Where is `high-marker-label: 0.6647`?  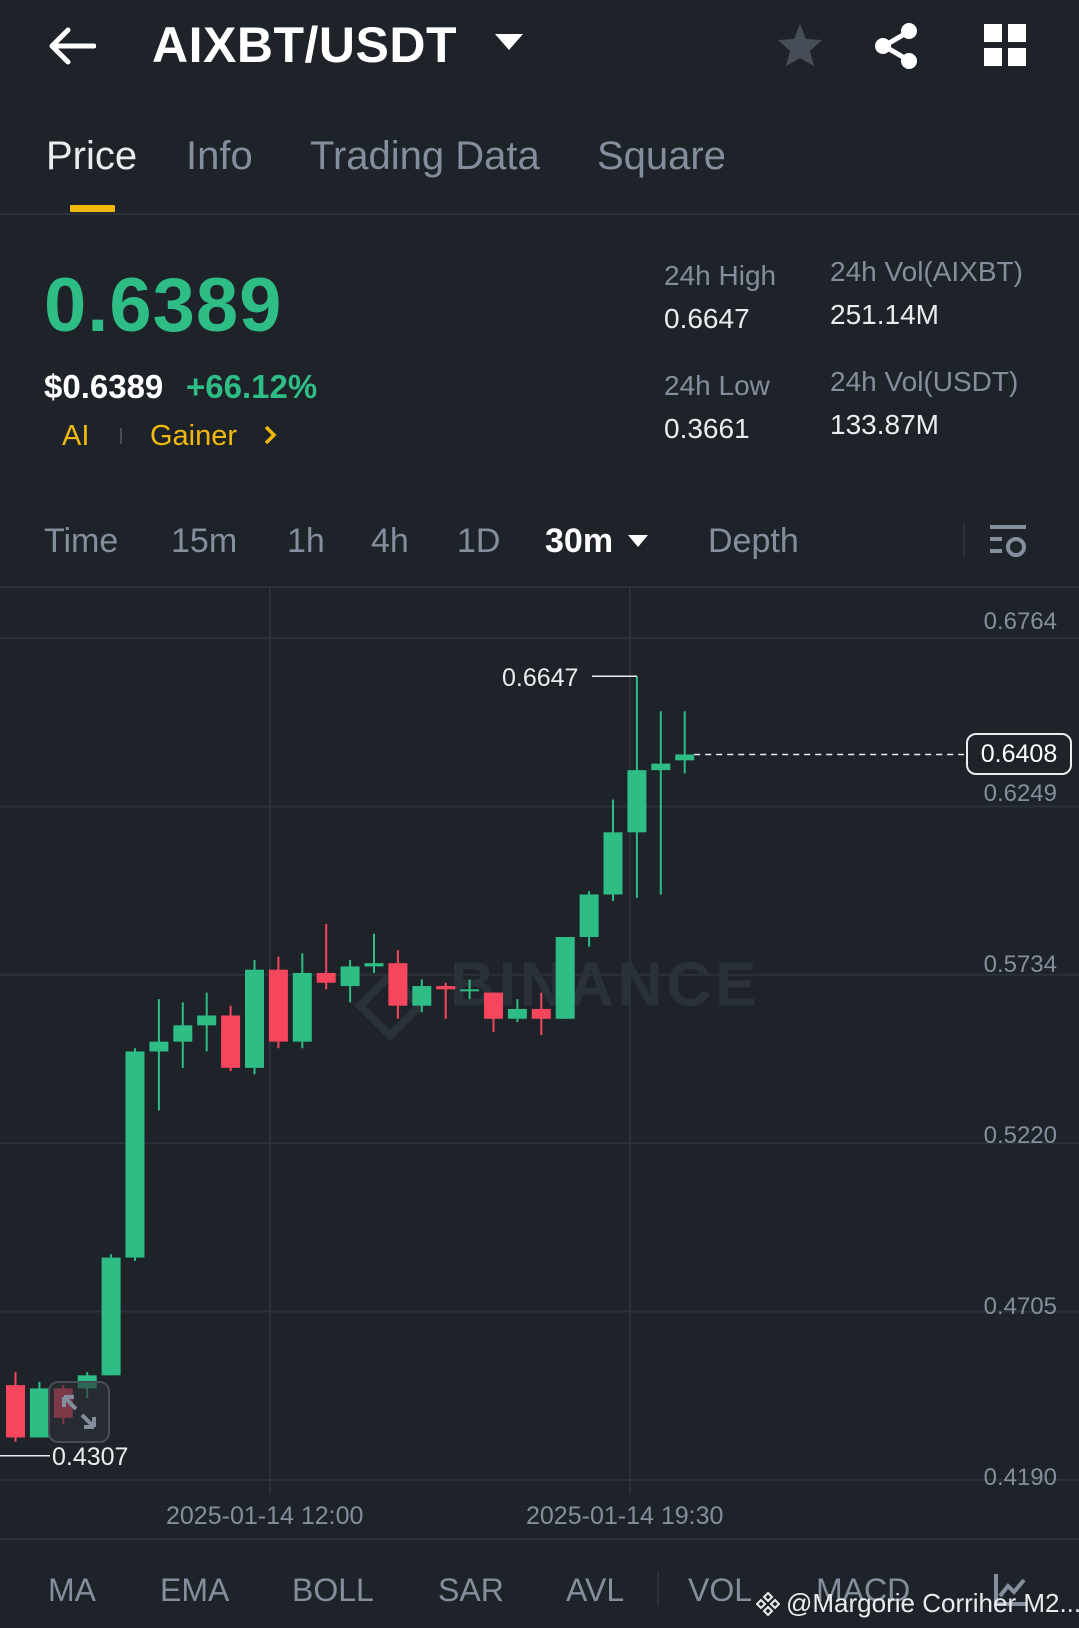
high-marker-label: 0.6647 is located at coordinates (540, 678).